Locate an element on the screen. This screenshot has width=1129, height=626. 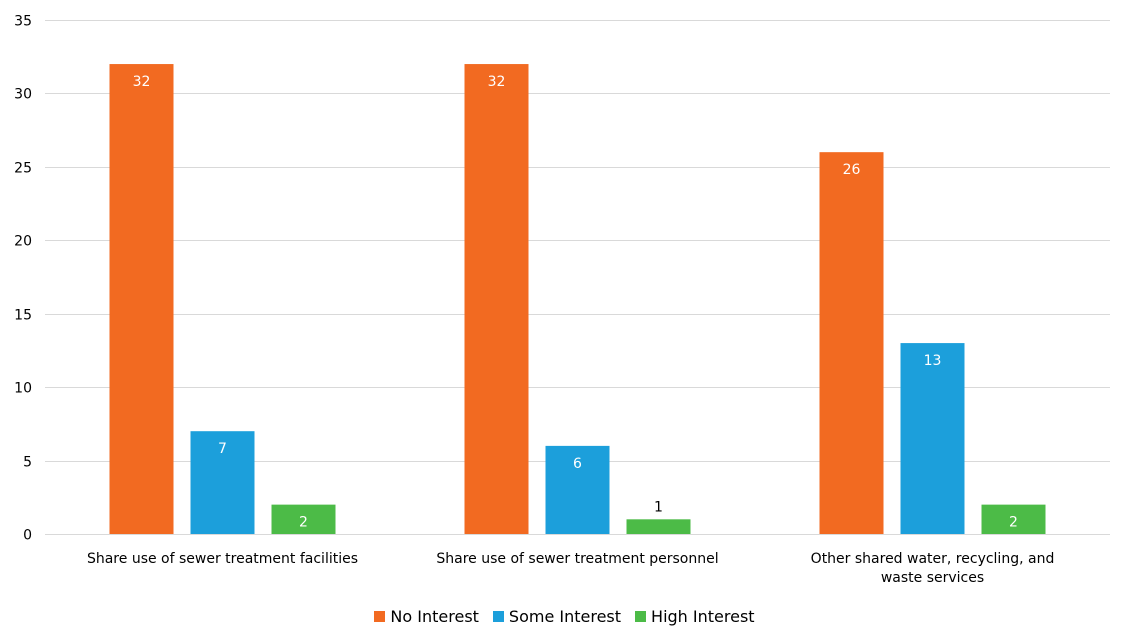
x-category-label: Share use of sewer treatment personnel is located at coordinates (577, 559).